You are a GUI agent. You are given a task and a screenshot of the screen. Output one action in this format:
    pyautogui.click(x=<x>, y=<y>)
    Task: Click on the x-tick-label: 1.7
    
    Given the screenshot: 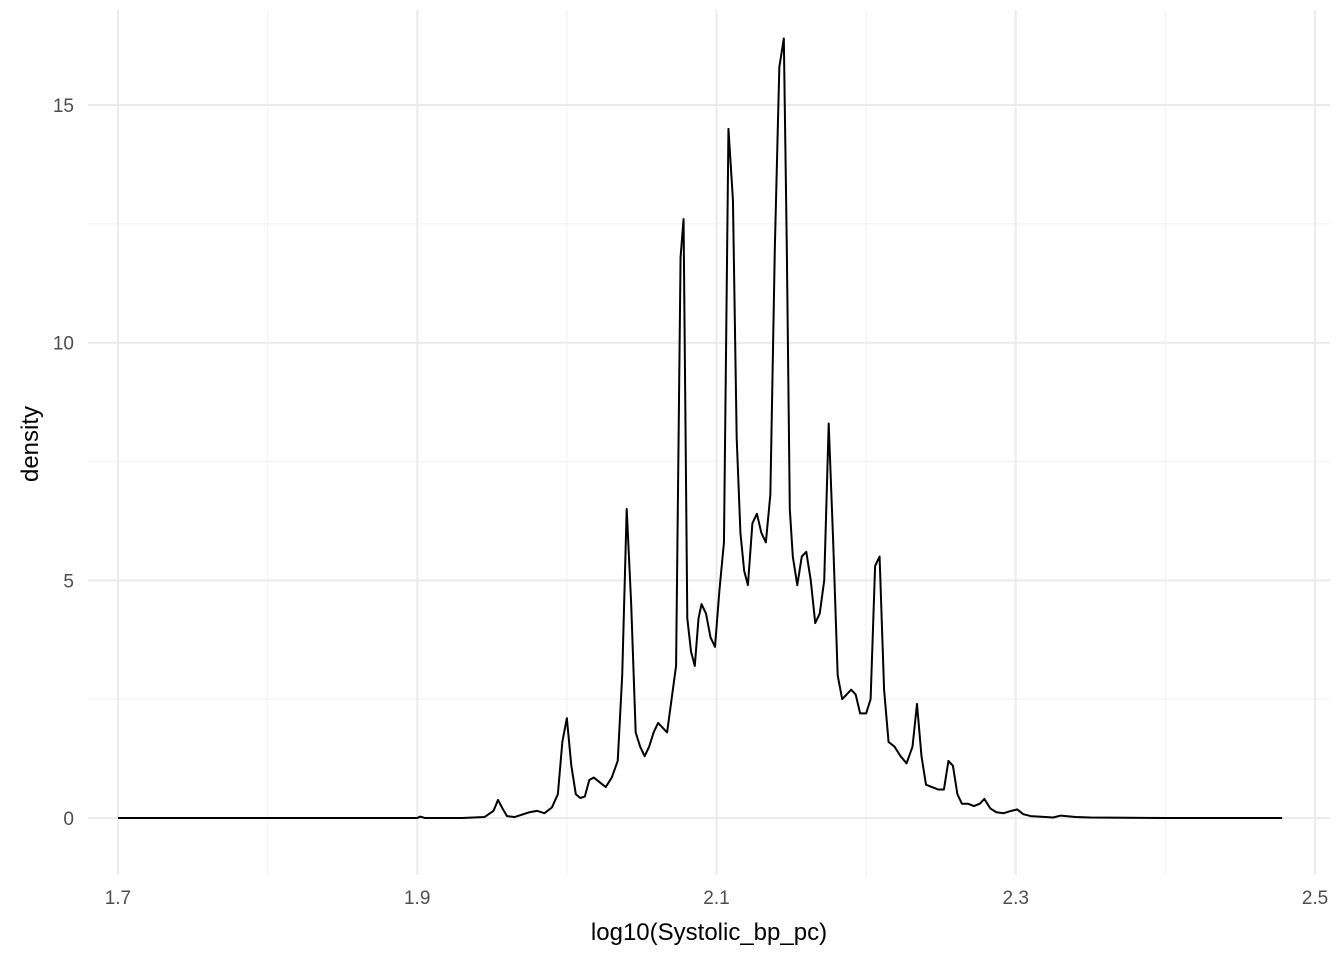 What is the action you would take?
    pyautogui.click(x=118, y=898)
    